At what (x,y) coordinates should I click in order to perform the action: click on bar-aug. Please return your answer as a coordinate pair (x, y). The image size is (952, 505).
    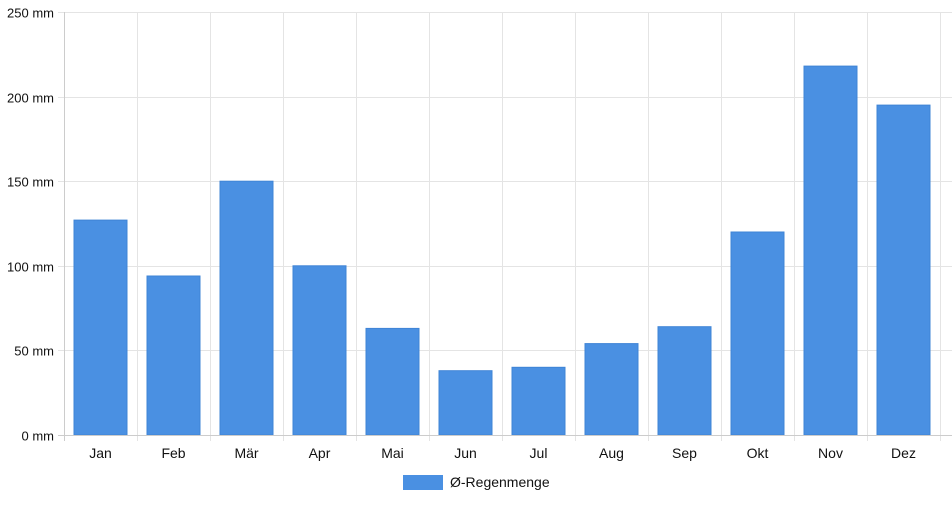
    Looking at the image, I should click on (611, 389).